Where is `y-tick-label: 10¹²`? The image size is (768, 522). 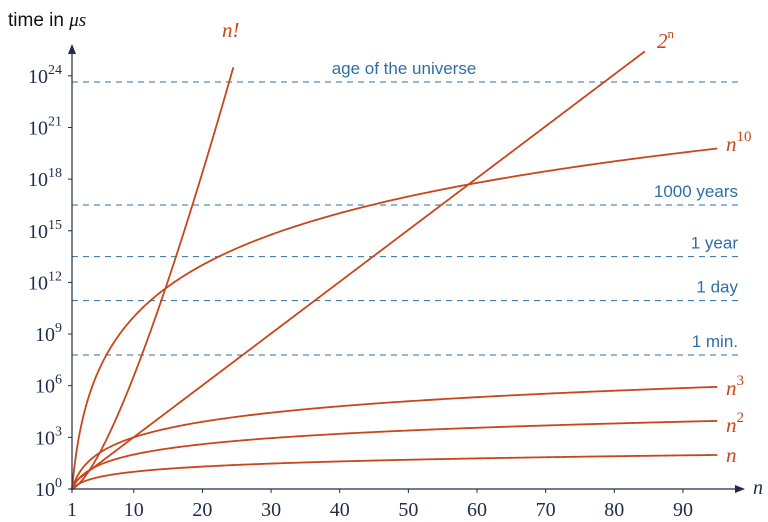
y-tick-label: 10¹² is located at coordinates (45, 281).